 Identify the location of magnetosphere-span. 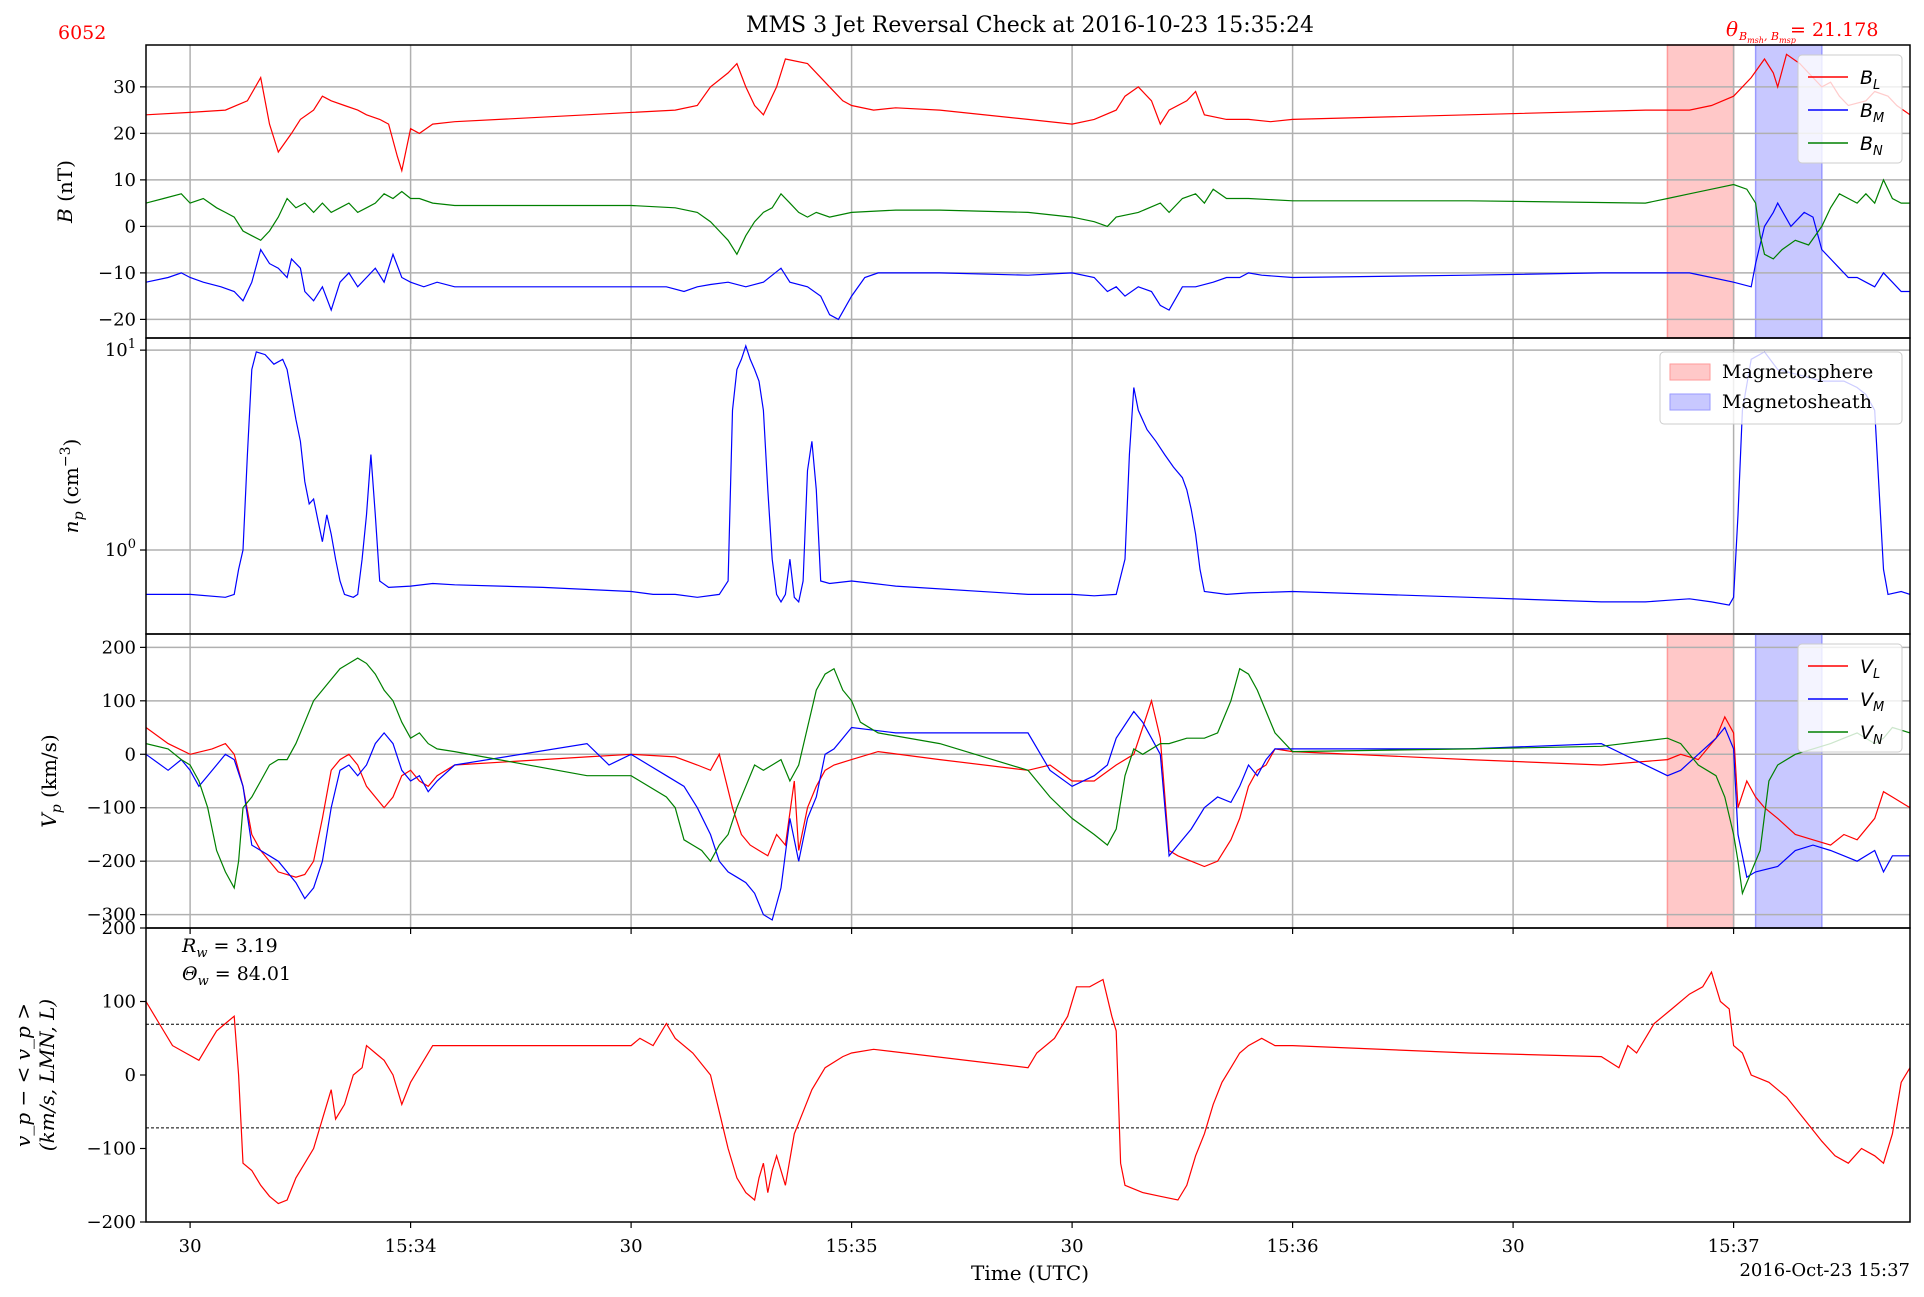
(1700, 781).